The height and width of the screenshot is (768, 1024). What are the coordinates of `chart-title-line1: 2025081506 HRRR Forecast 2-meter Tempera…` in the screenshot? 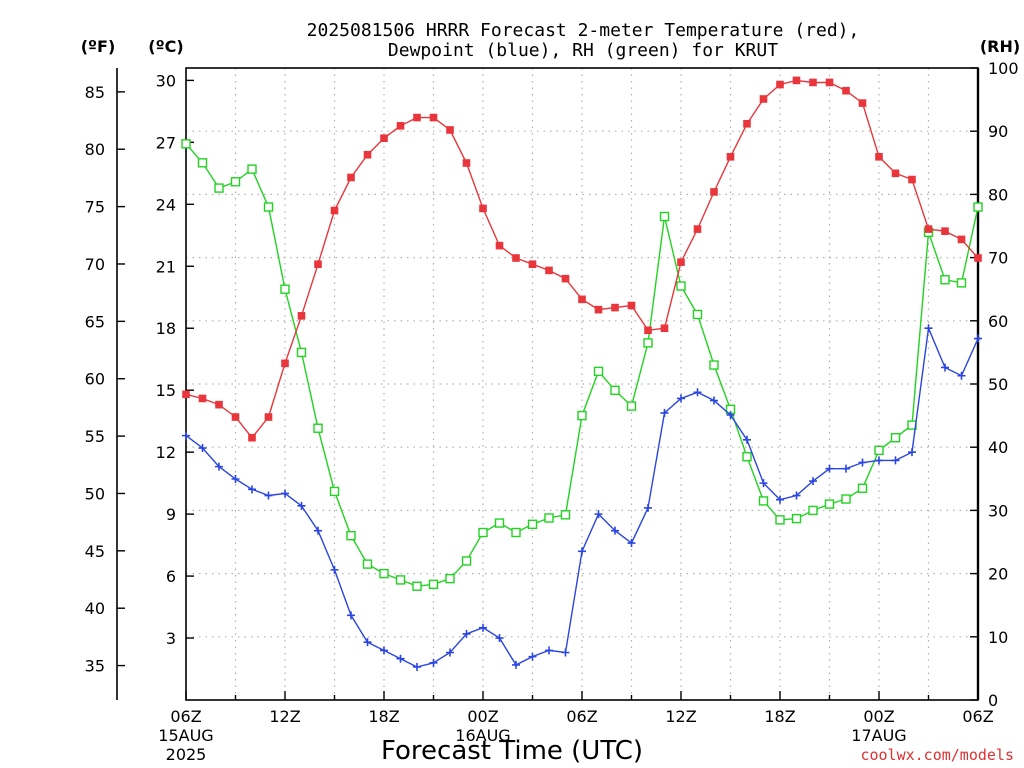 It's located at (583, 30).